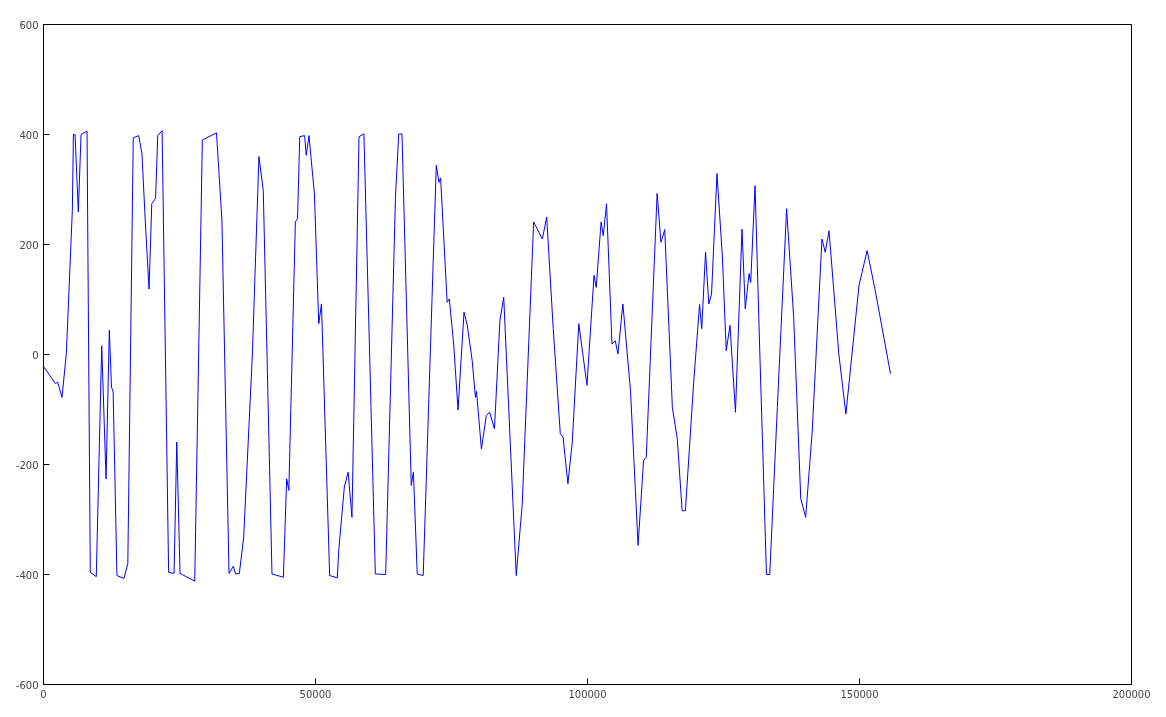 This screenshot has height=717, width=1166. I want to click on x-tick-label: 100000, so click(587, 694).